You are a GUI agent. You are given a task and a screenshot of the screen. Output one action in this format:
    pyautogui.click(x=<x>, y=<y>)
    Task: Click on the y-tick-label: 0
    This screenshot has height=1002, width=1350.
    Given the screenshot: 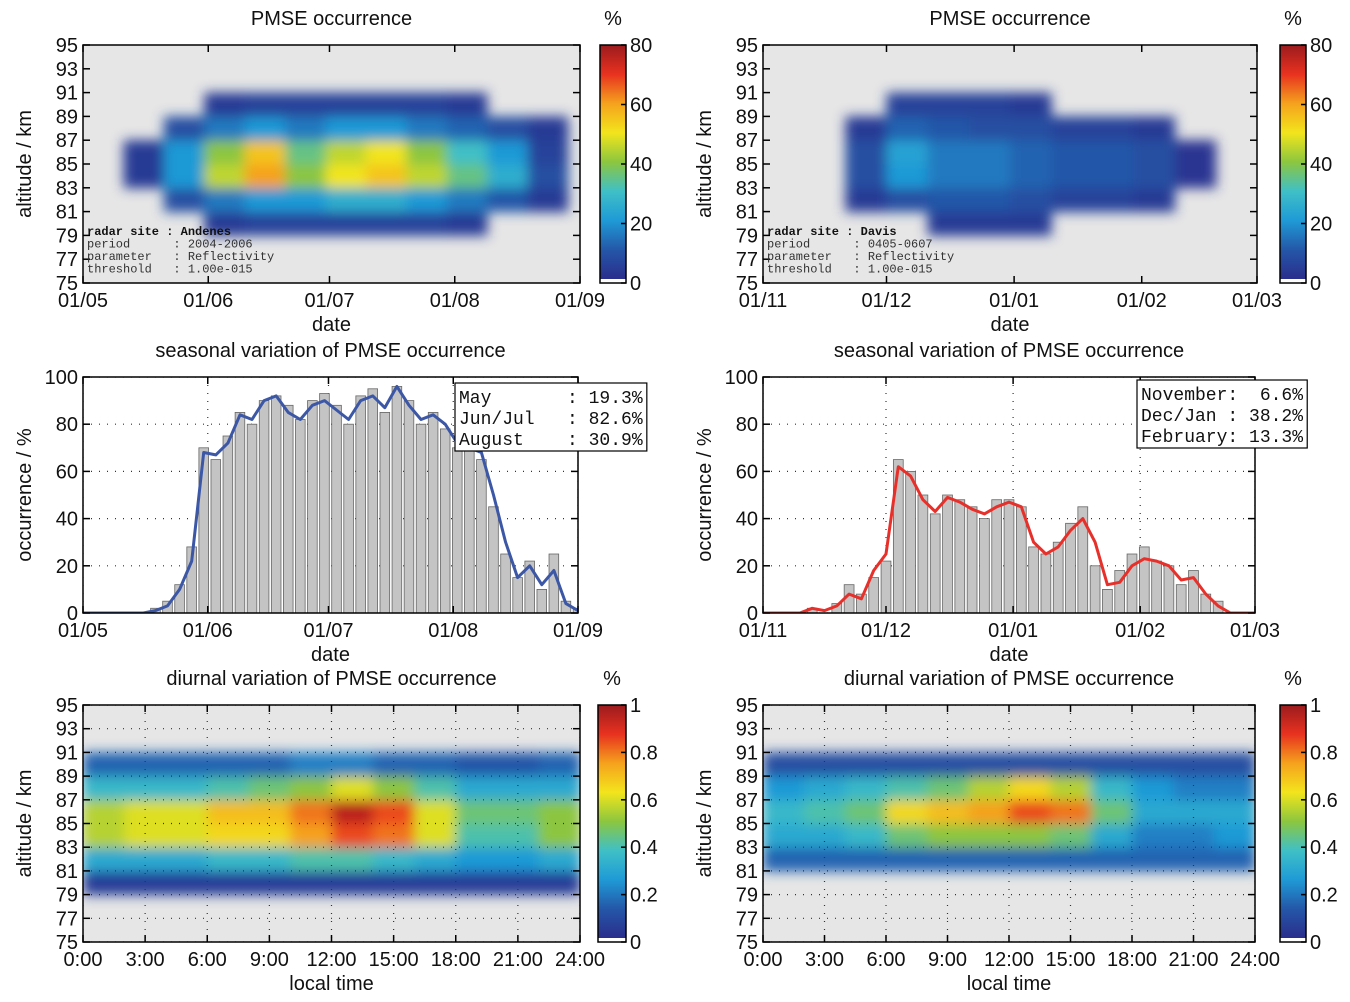 What is the action you would take?
    pyautogui.click(x=72, y=614)
    